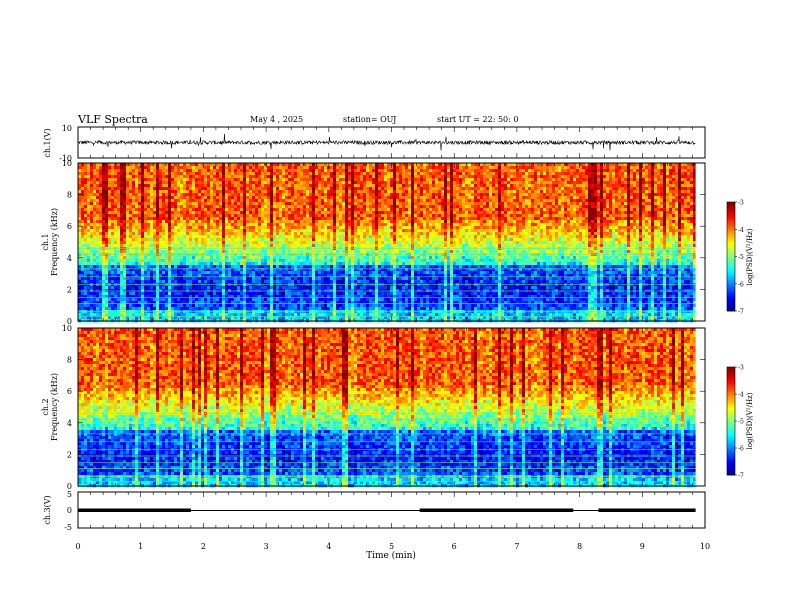 Image resolution: width=792 pixels, height=612 pixels. I want to click on ch1-waveform-ylabel: ch.1(V), so click(47, 142).